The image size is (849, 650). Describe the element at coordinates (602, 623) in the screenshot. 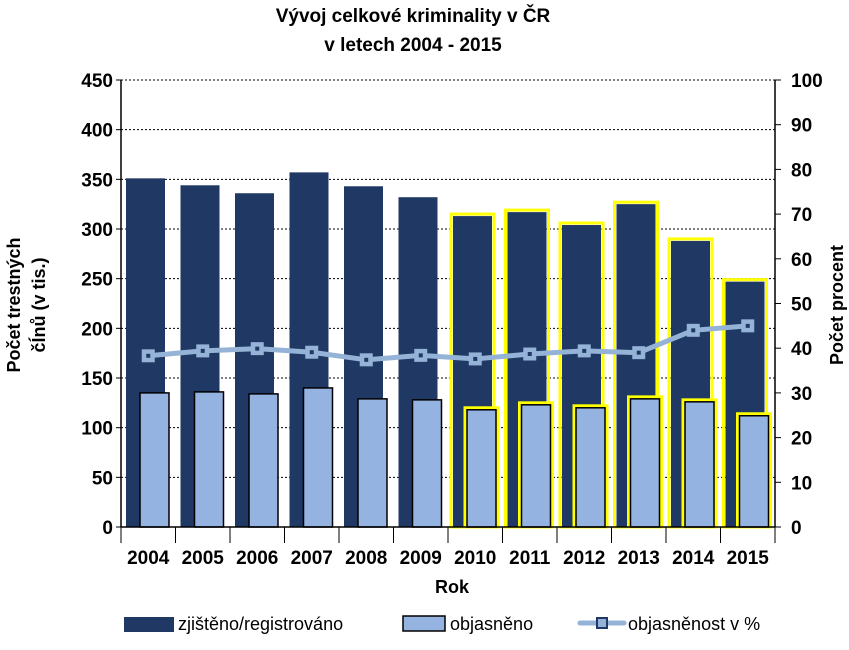

I see `legend-swatch-rate-marker` at that location.